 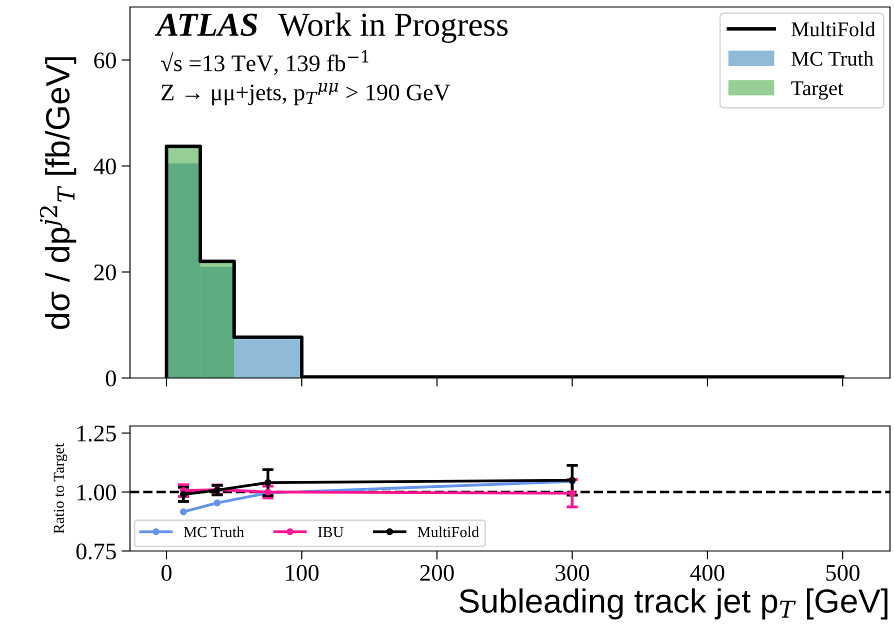 What do you see at coordinates (264, 62) in the screenshot?
I see `annotation: √s =13 TeV, 139 fb$^{−1}$` at bounding box center [264, 62].